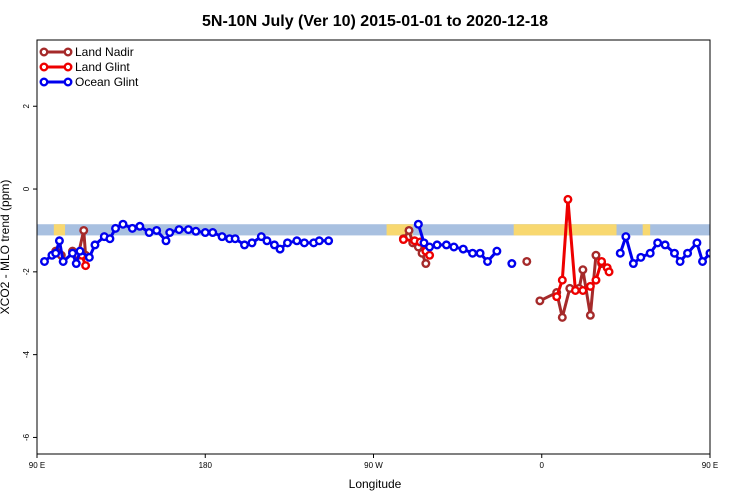 The image size is (750, 500). What do you see at coordinates (373, 230) in the screenshot?
I see `ocean-band` at bounding box center [373, 230].